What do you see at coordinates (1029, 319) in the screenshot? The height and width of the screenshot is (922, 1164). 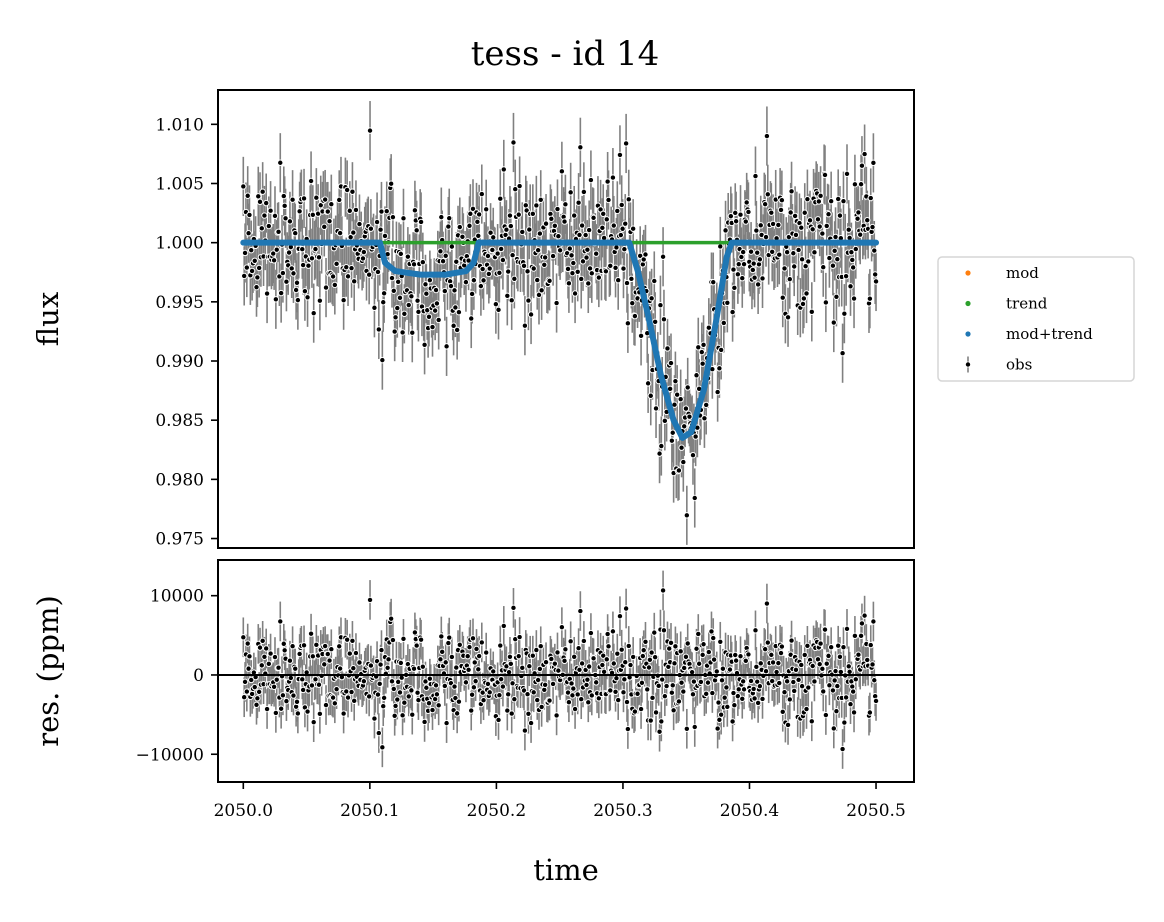 I see `legend-entries: mod trend mod+trend obs` at bounding box center [1029, 319].